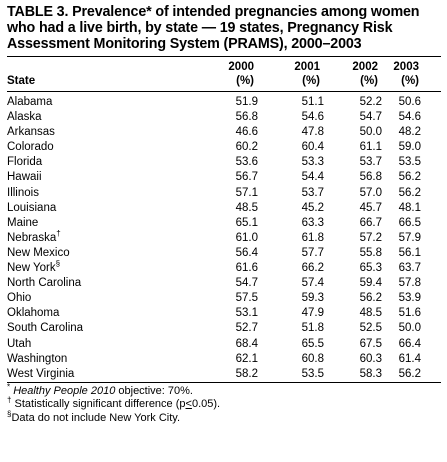  Describe the element at coordinates (409, 237) in the screenshot. I see `value-cell-2003: 57.9` at that location.